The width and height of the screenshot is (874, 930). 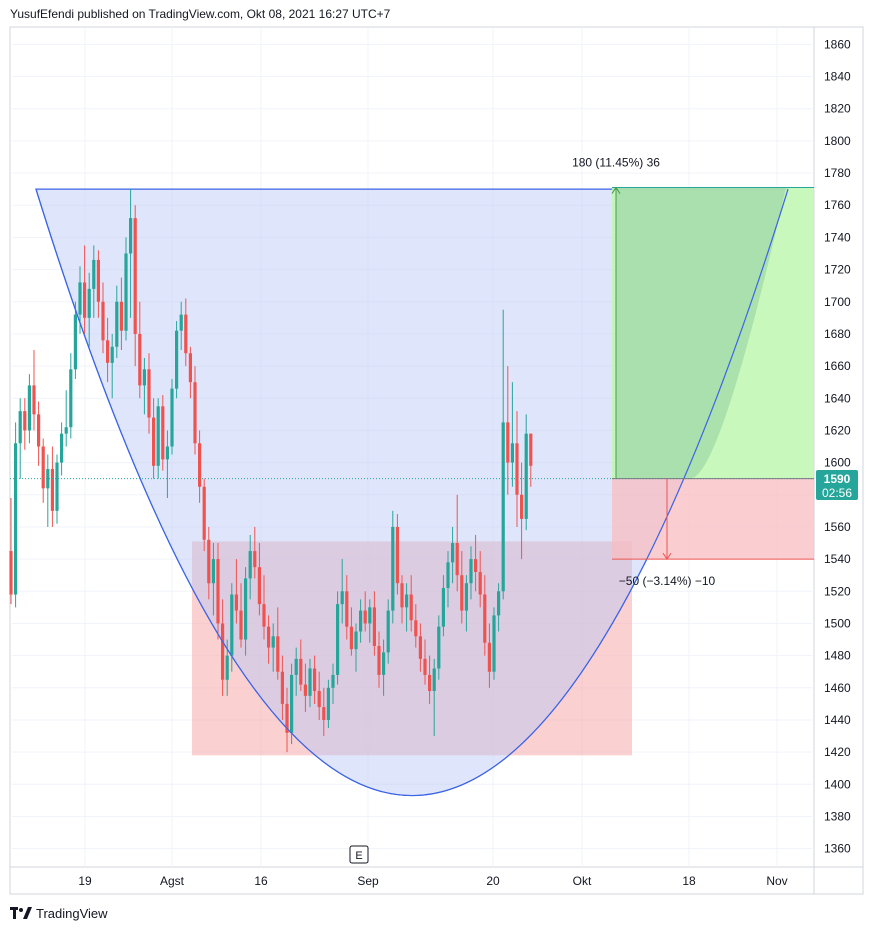 What do you see at coordinates (837, 270) in the screenshot?
I see `price-tick-label: 1720` at bounding box center [837, 270].